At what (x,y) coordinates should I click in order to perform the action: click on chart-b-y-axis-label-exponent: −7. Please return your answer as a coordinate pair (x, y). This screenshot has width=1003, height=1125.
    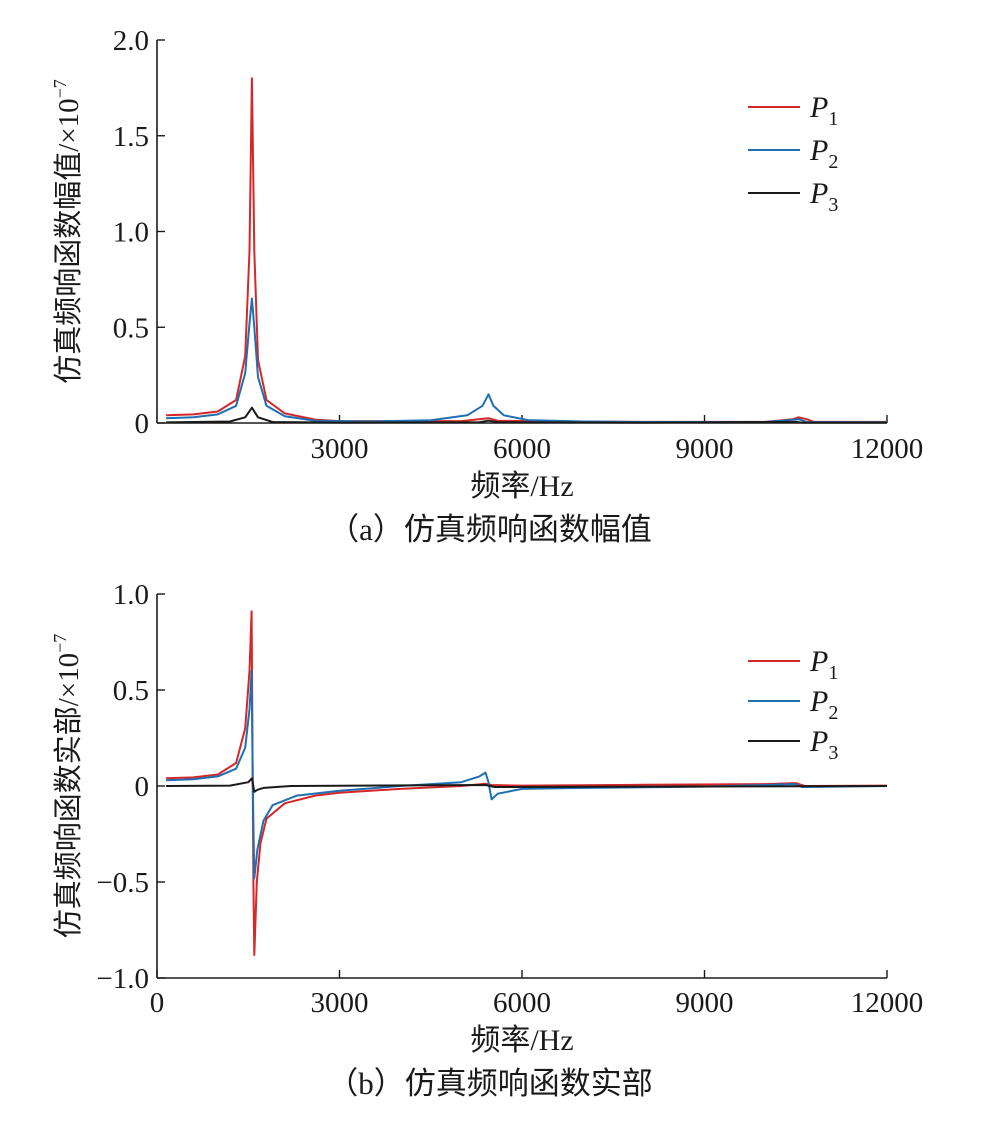
    Looking at the image, I should click on (60, 643).